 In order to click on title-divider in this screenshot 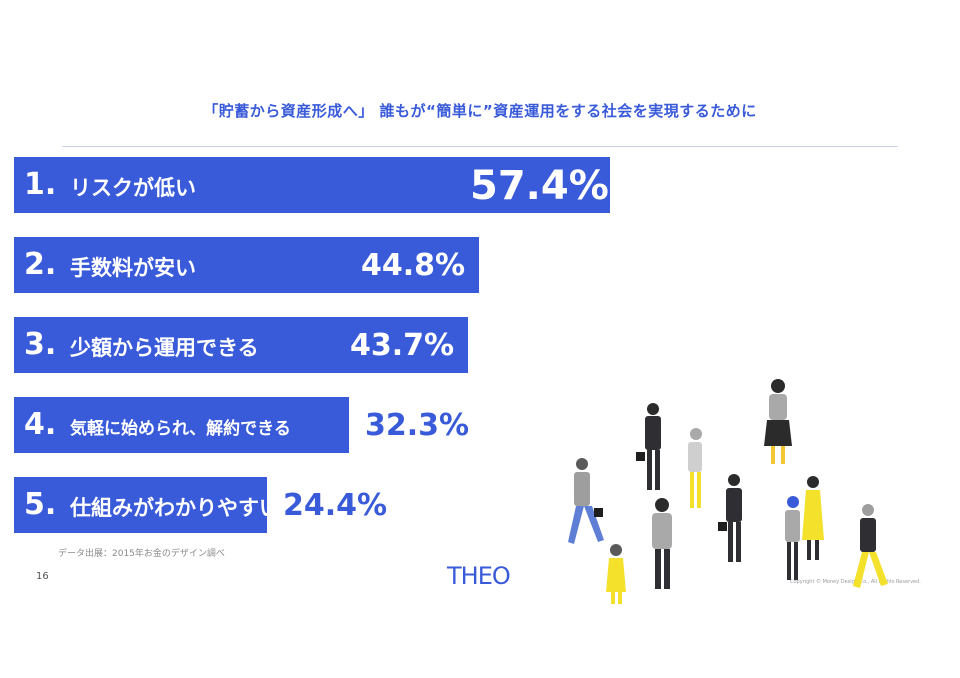, I will do `click(480, 146)`.